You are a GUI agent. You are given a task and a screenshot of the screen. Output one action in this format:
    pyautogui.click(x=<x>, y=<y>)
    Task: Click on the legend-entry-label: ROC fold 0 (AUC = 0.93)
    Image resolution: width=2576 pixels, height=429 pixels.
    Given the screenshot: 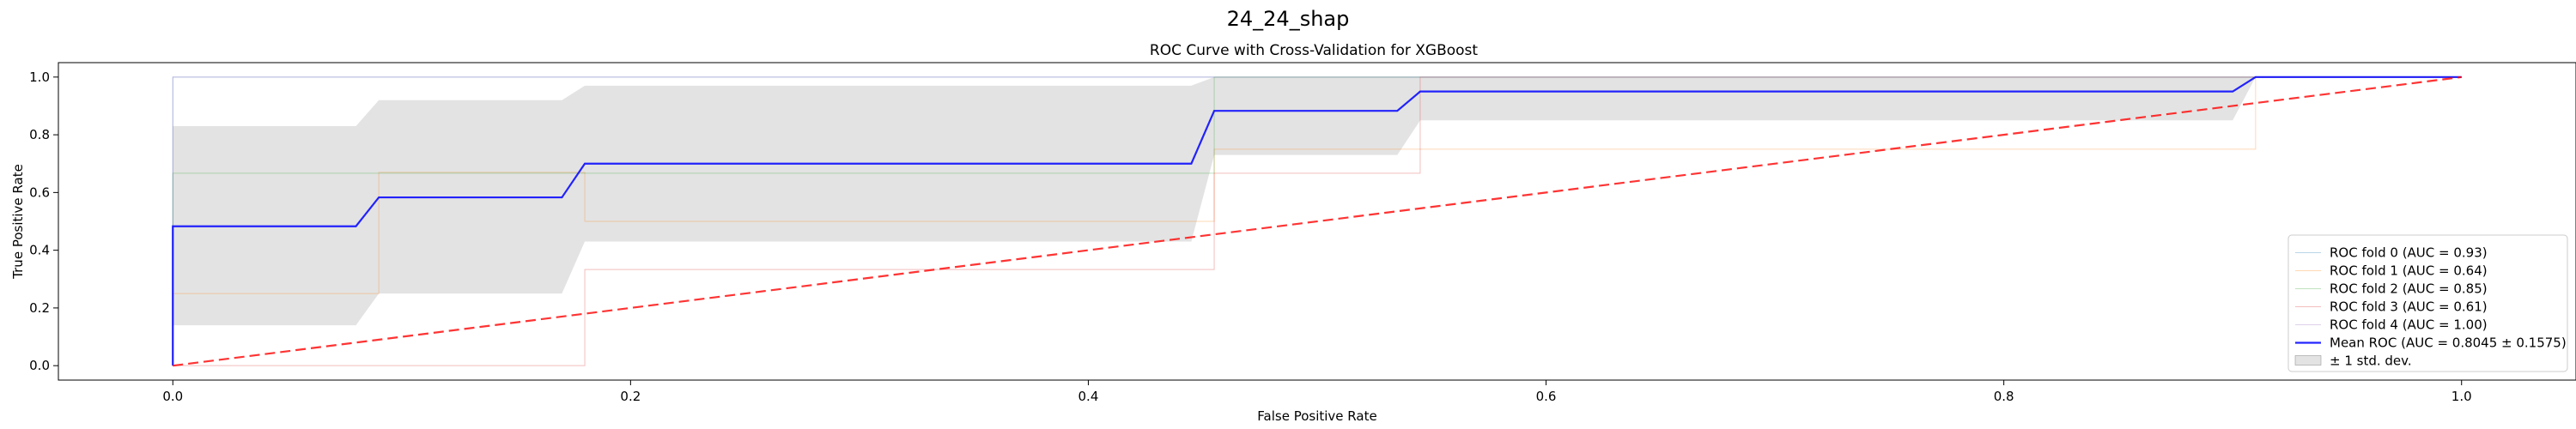 What is the action you would take?
    pyautogui.click(x=2409, y=253)
    